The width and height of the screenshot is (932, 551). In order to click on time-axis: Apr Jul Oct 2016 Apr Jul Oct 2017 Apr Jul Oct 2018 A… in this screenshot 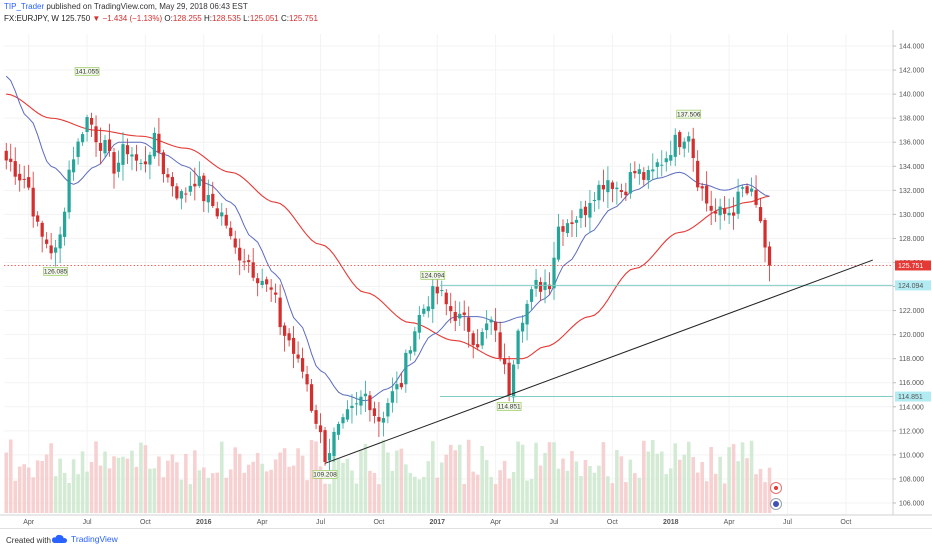, I will do `click(466, 520)`.